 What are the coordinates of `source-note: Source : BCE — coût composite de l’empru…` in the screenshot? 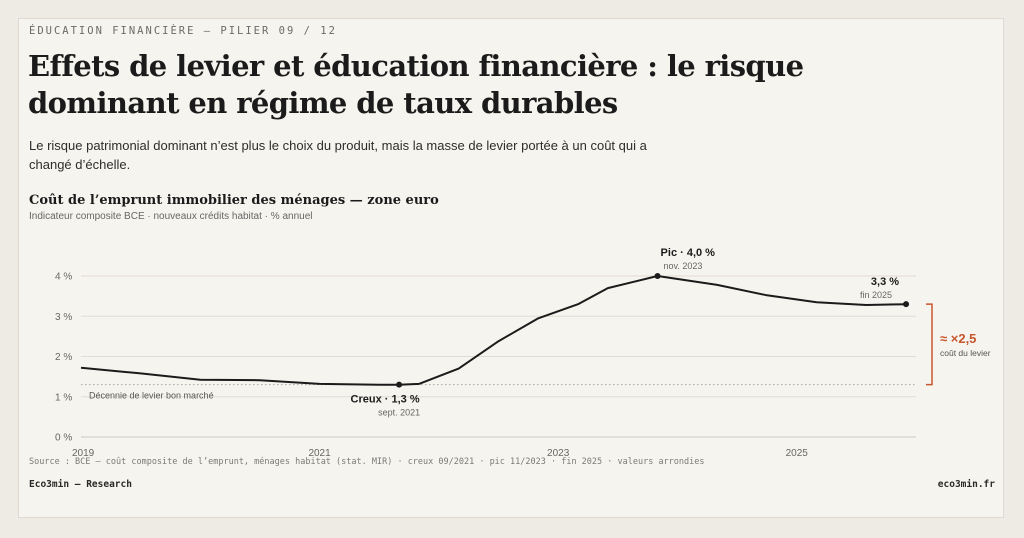 It's located at (367, 462).